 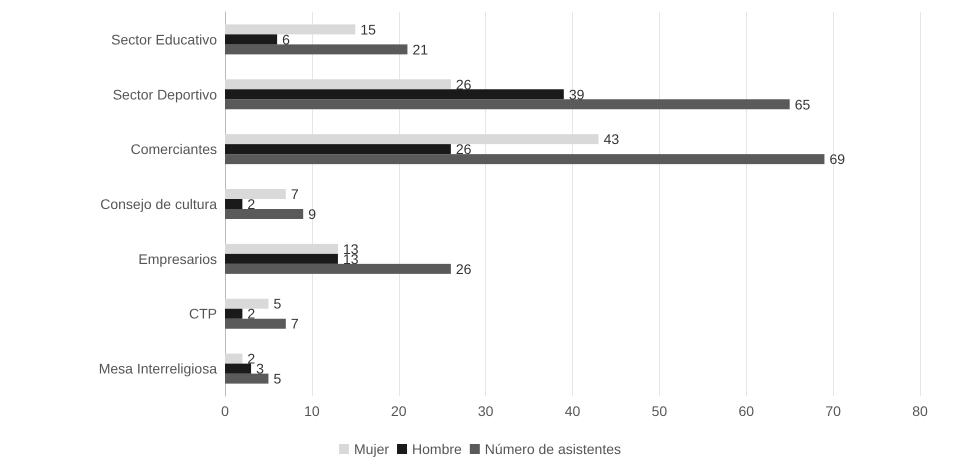 I want to click on y-tick-label: Mesa Interreligiosa, so click(x=158, y=368).